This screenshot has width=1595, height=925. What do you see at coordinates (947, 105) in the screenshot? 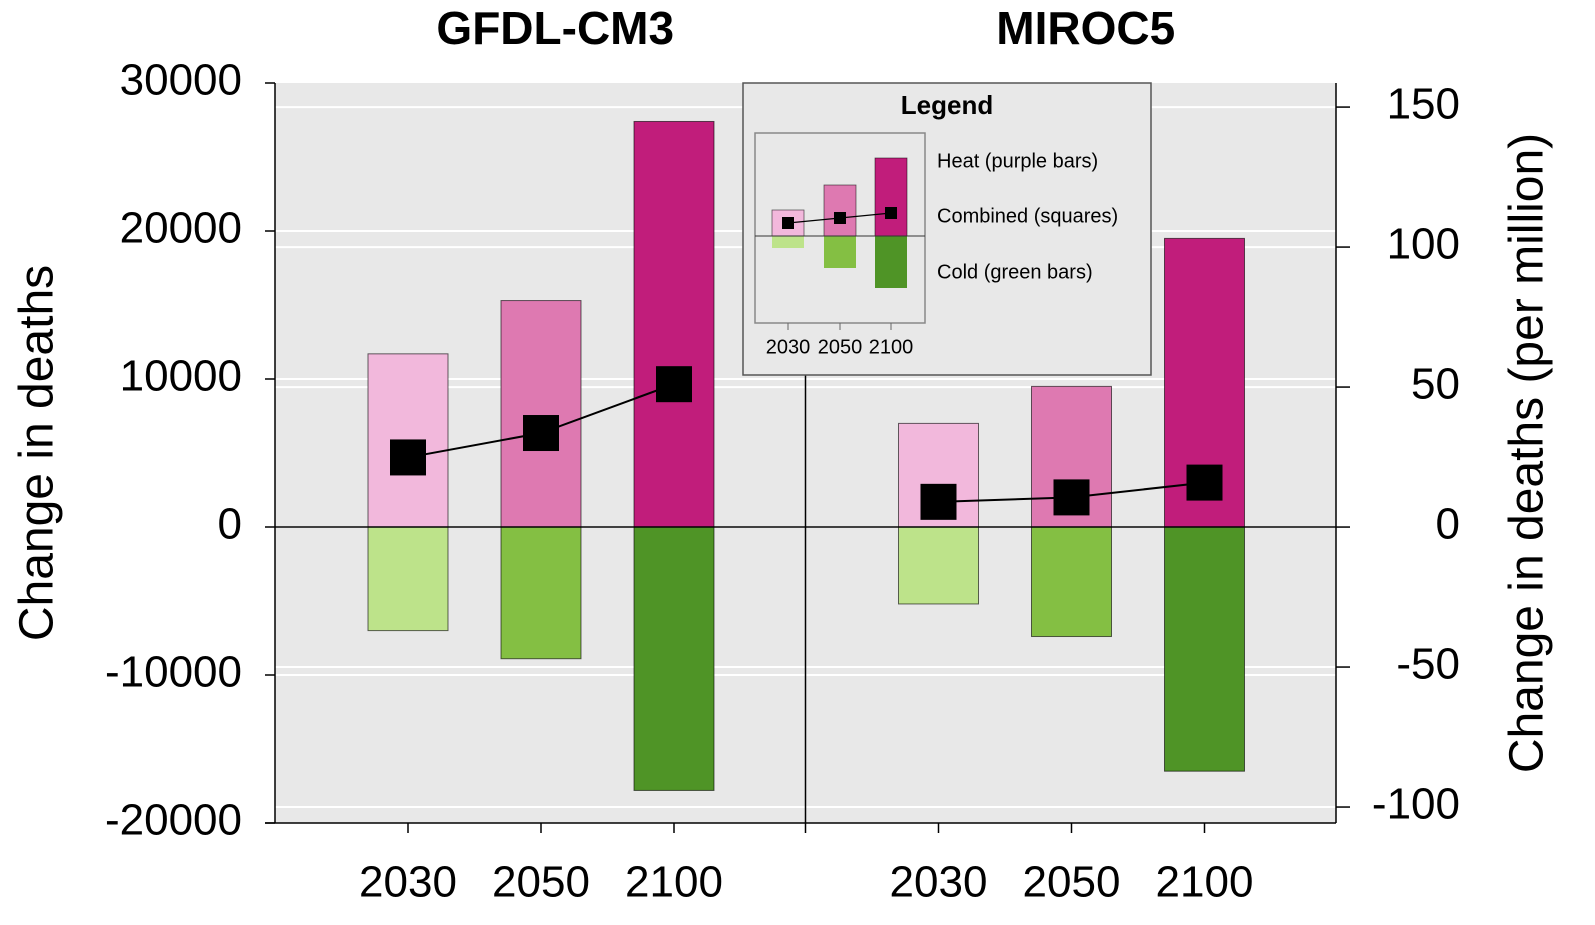
I see `legend-title: Legend` at bounding box center [947, 105].